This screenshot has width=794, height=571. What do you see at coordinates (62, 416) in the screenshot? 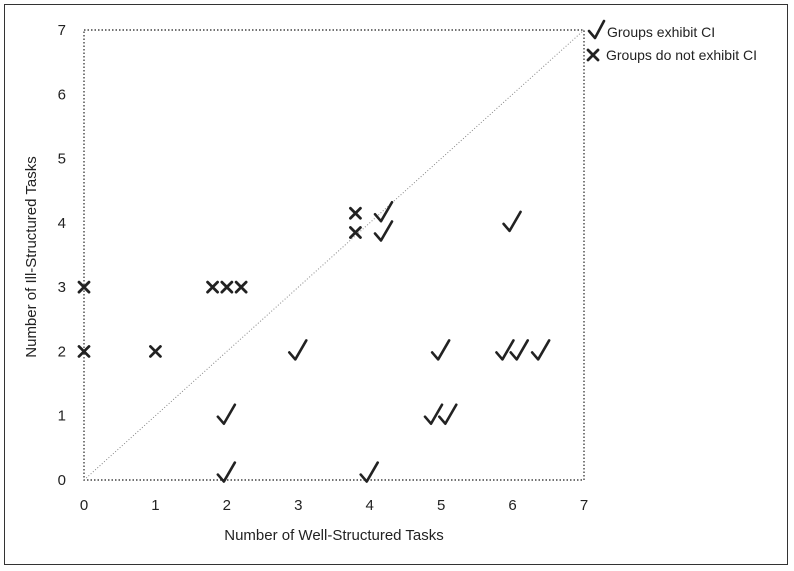
I see `y-tick-label: 1` at bounding box center [62, 416].